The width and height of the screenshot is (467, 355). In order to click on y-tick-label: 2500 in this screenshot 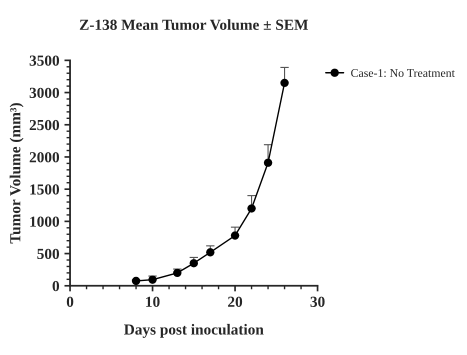, I will do `click(45, 125)`.